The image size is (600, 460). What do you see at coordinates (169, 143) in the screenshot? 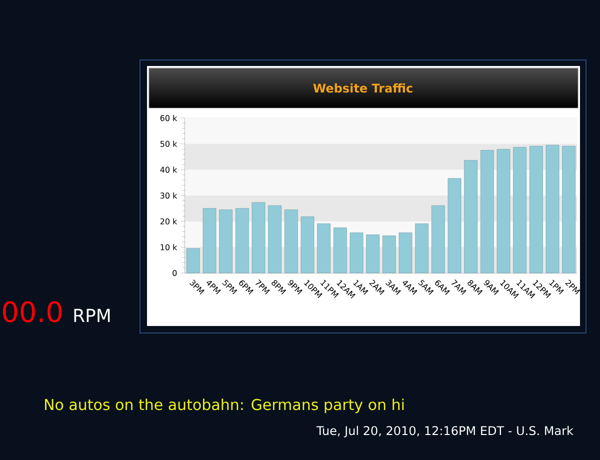
I see `y-tick-label: 50 k` at bounding box center [169, 143].